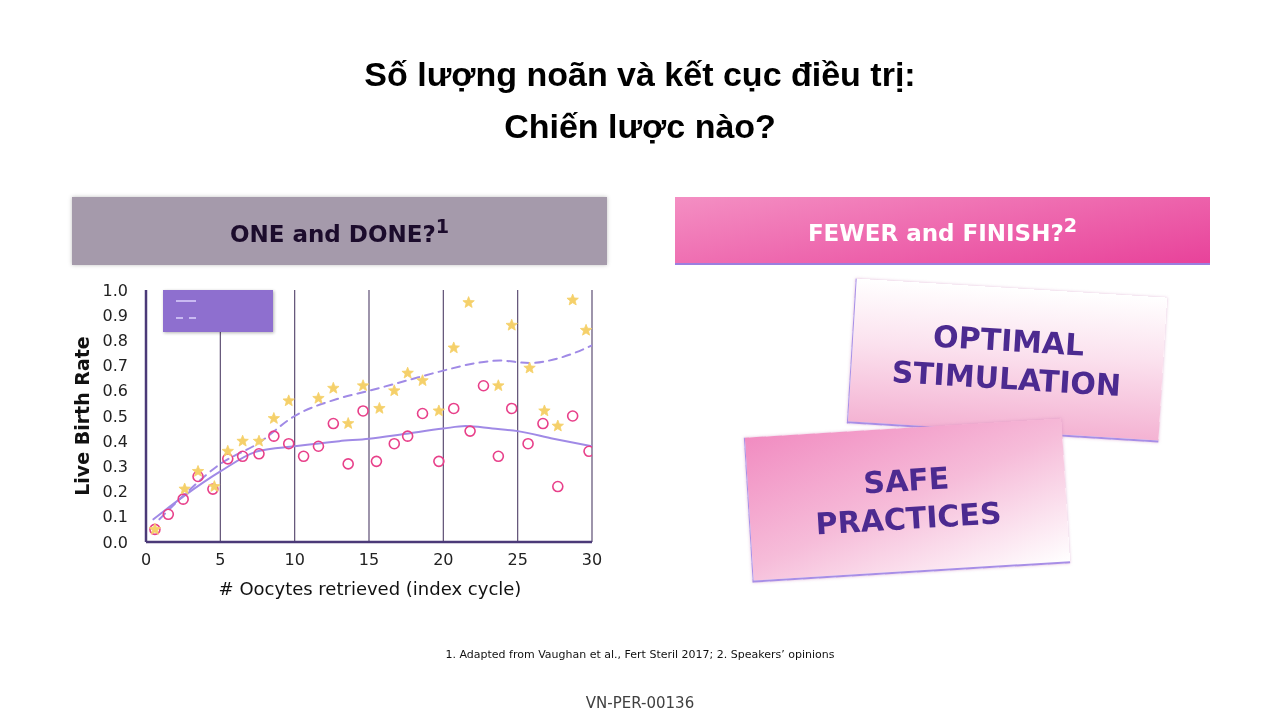 This screenshot has height=720, width=1280. I want to click on x-tick-label: 30, so click(592, 560).